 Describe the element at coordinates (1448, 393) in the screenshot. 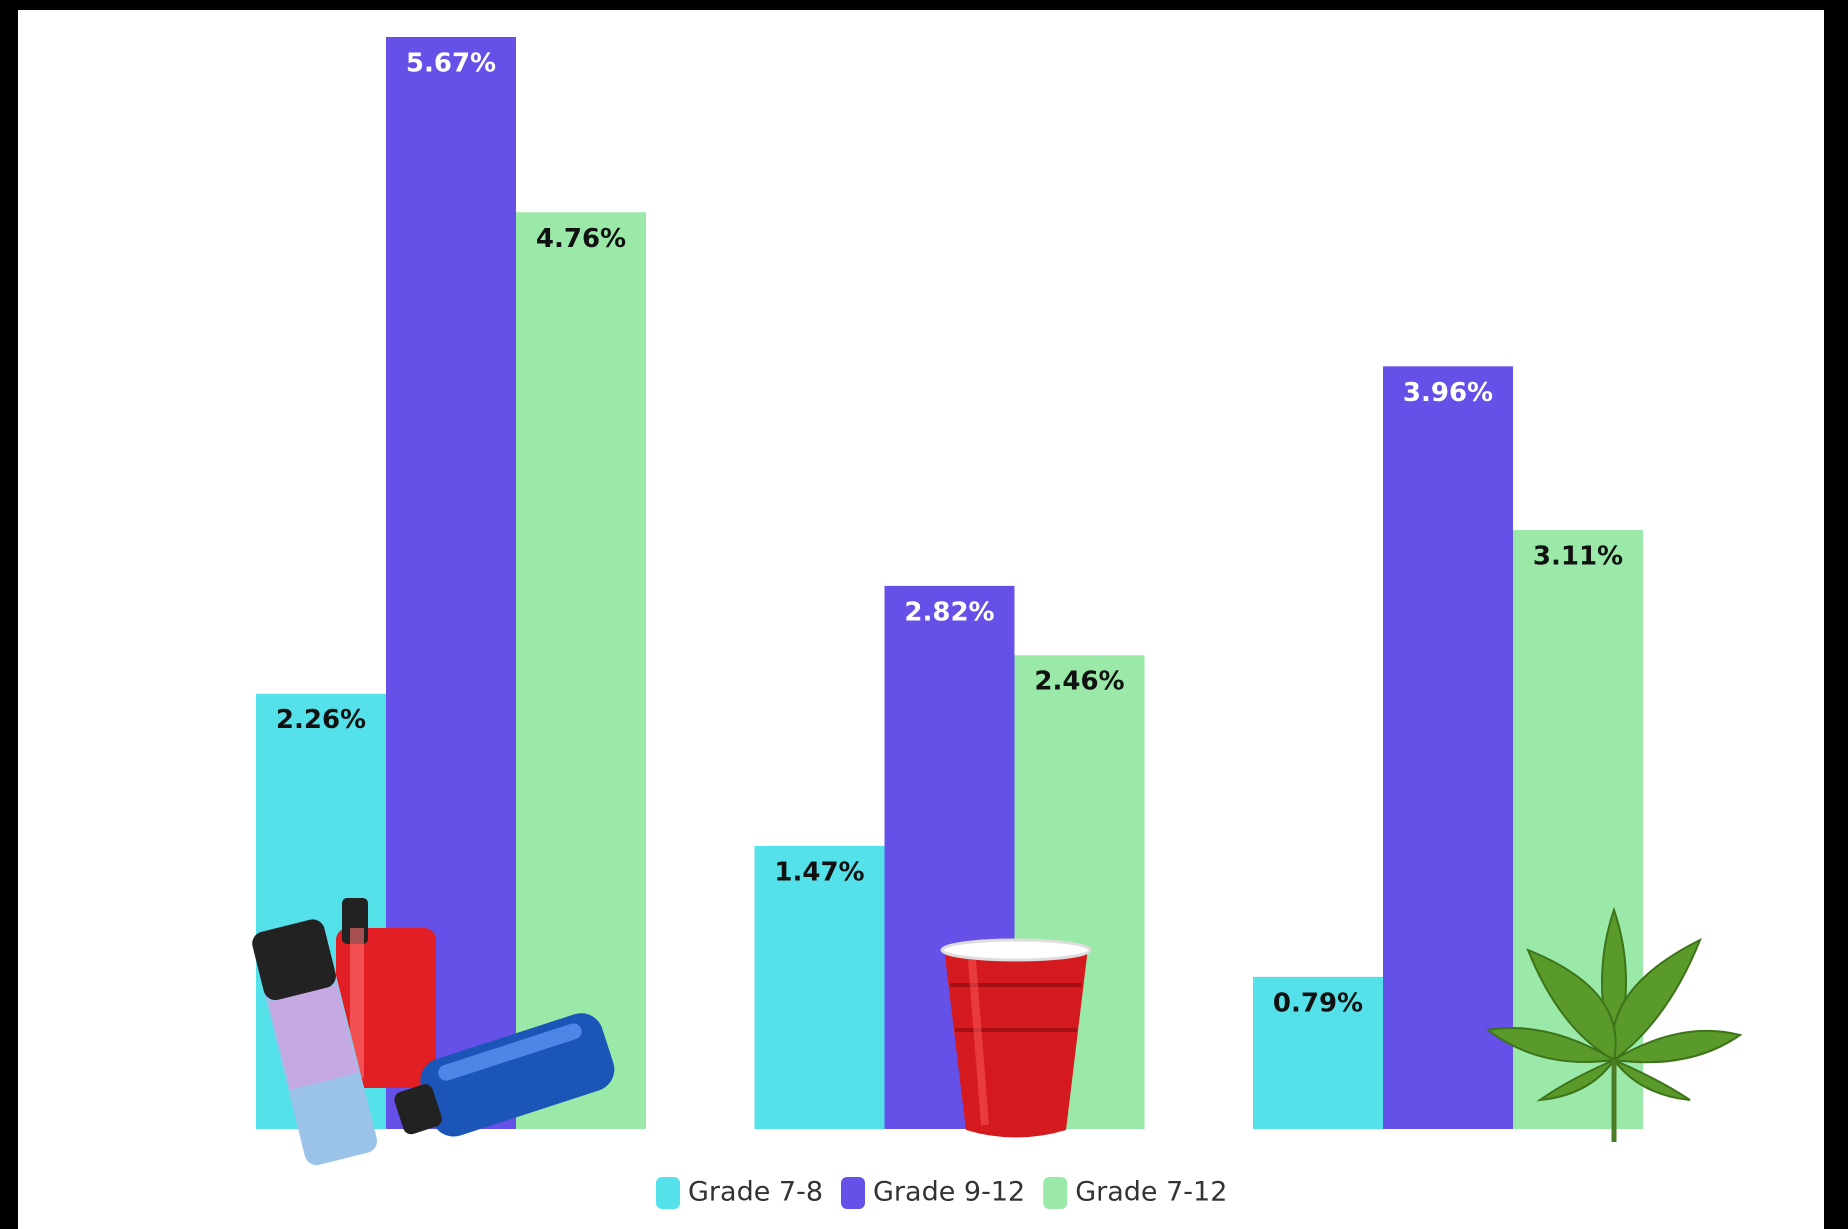

I see `value-label: 3.96%` at that location.